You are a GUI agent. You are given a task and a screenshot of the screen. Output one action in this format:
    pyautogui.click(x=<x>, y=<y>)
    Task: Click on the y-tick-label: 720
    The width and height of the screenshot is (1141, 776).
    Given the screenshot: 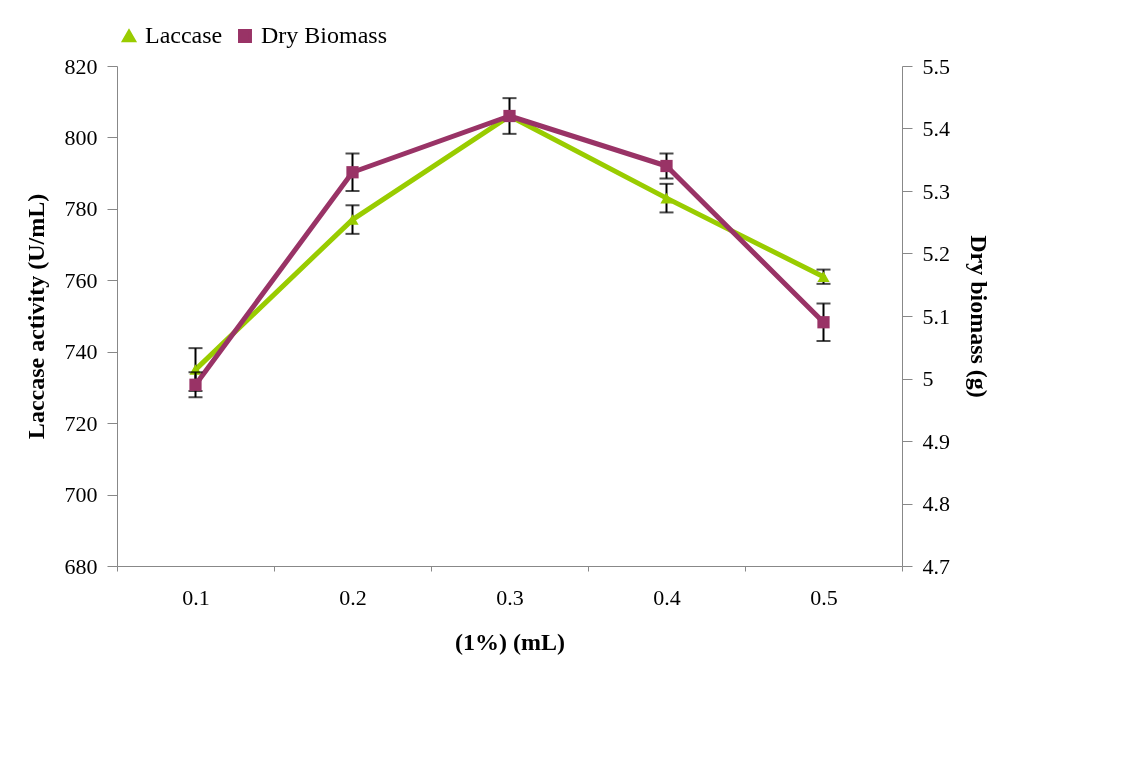 What is the action you would take?
    pyautogui.click(x=81, y=423)
    